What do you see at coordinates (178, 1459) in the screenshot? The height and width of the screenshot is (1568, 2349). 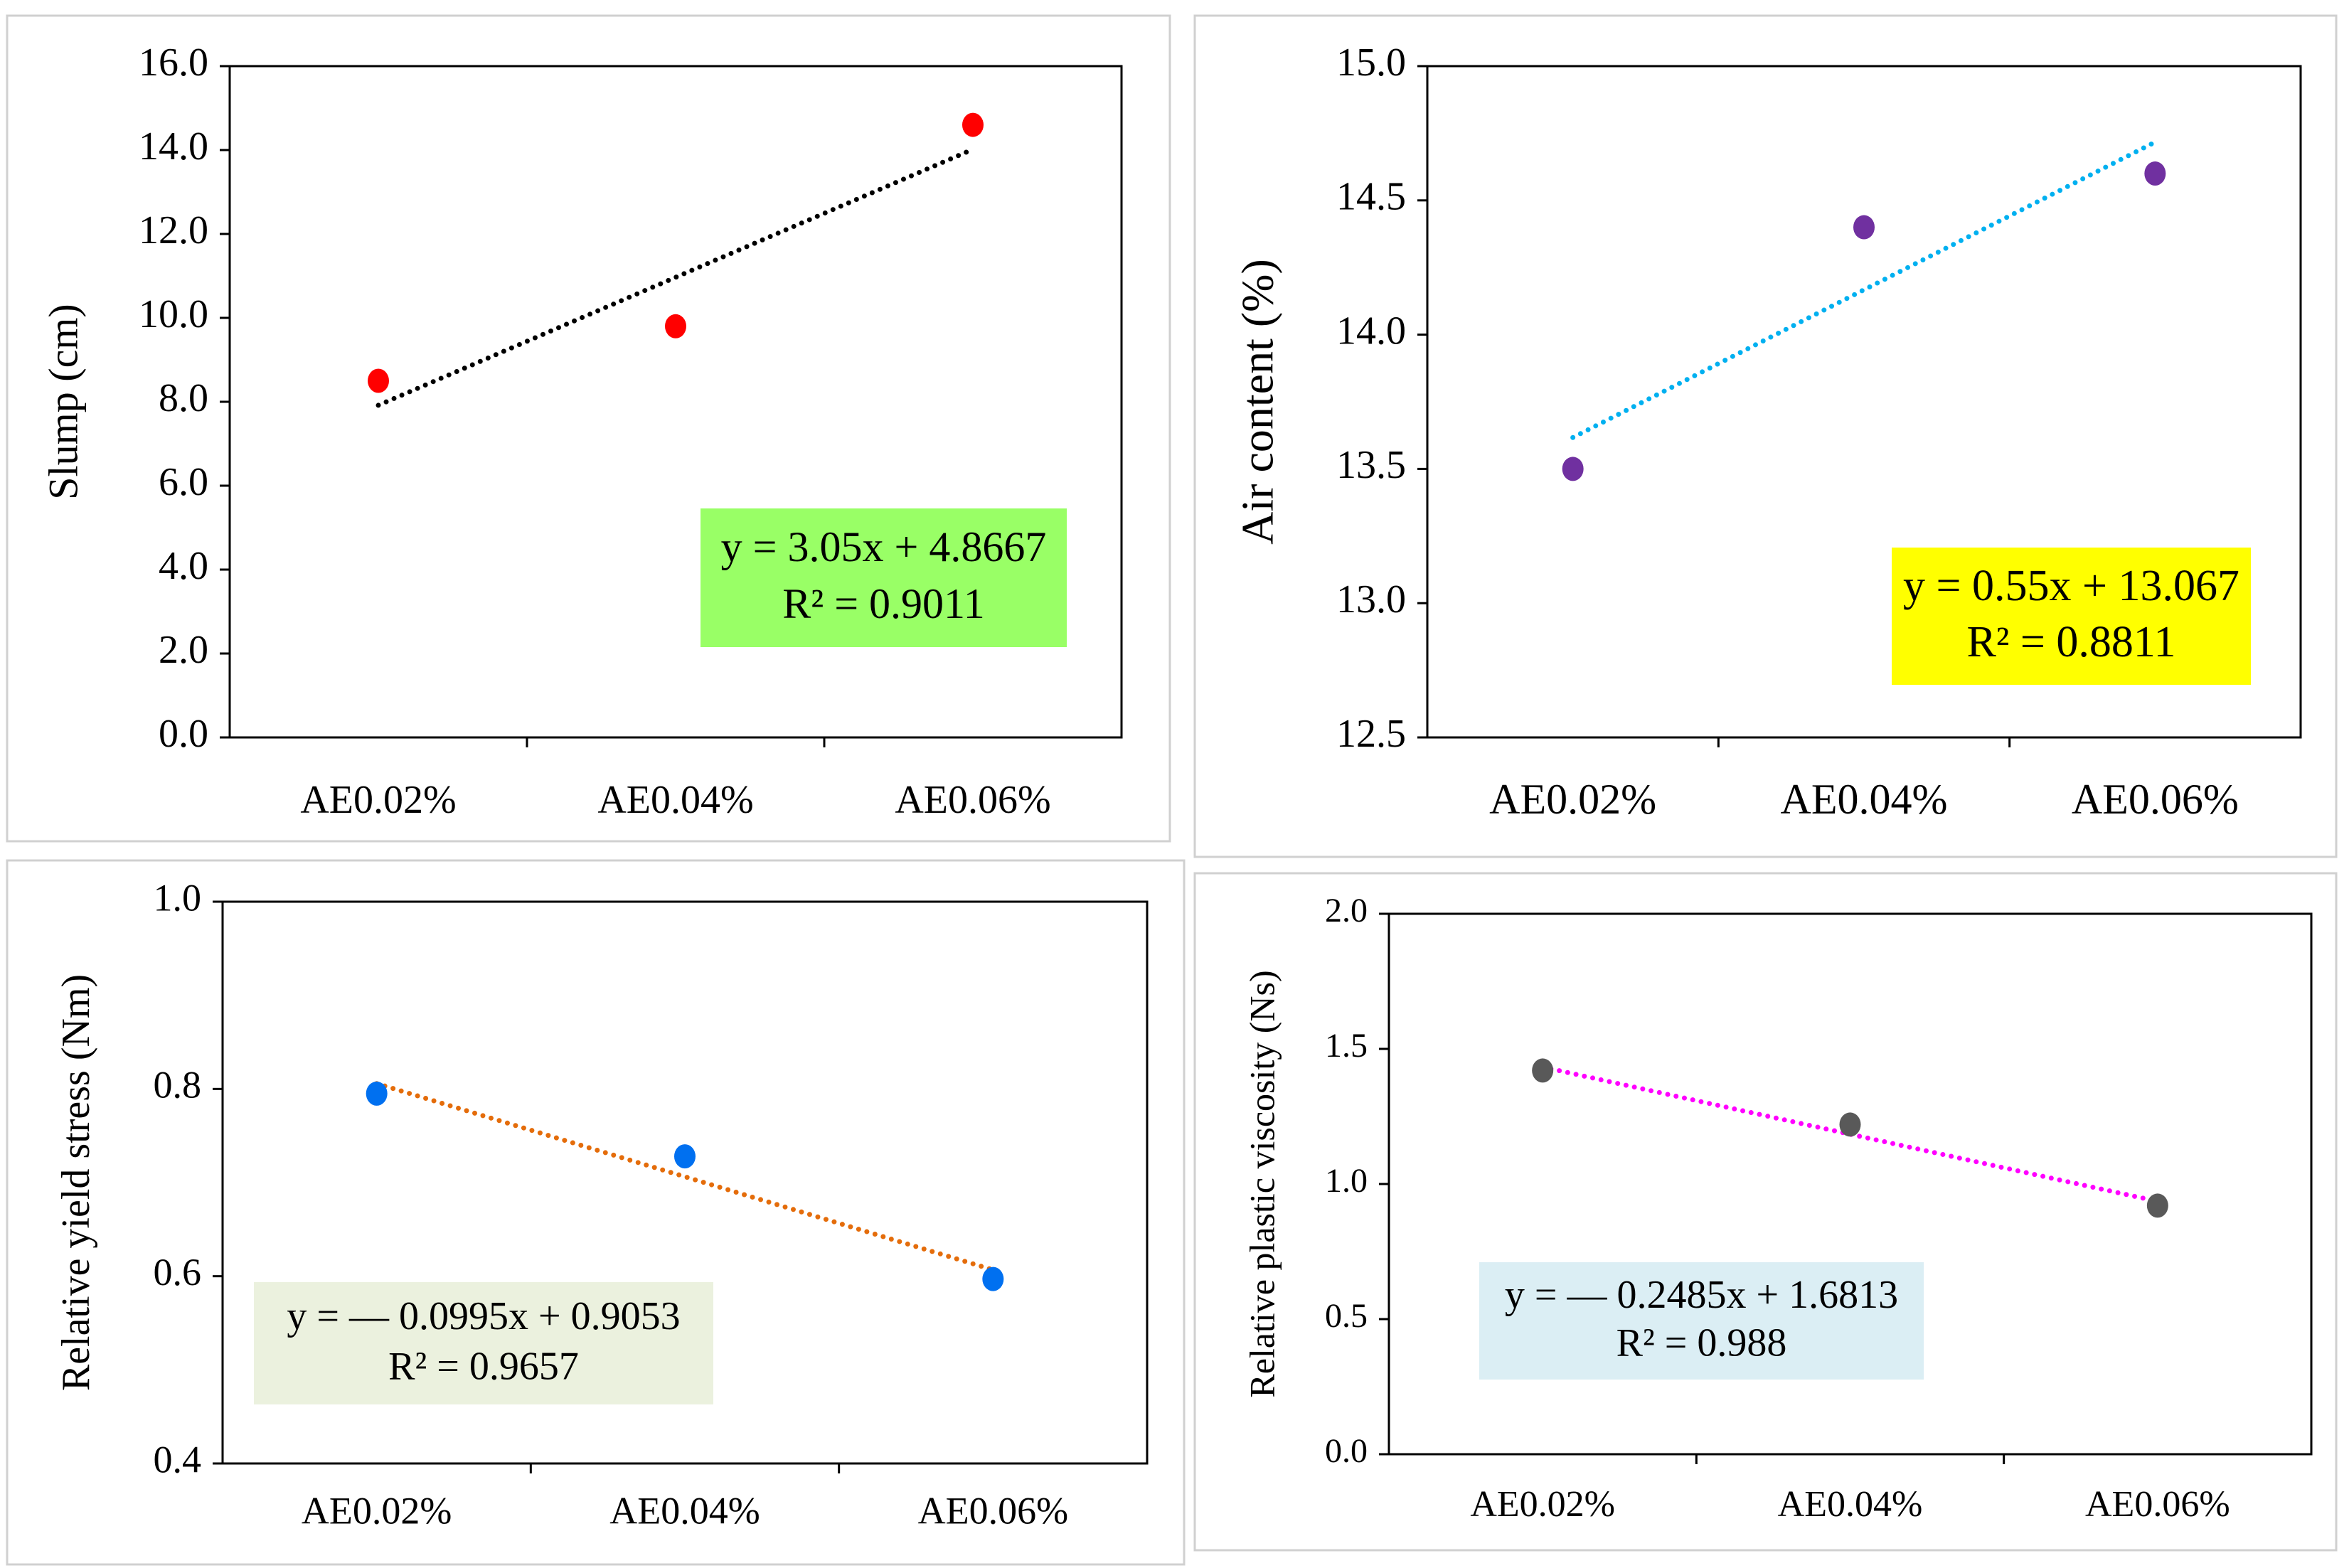 I see `y-tick-label: 0.4` at bounding box center [178, 1459].